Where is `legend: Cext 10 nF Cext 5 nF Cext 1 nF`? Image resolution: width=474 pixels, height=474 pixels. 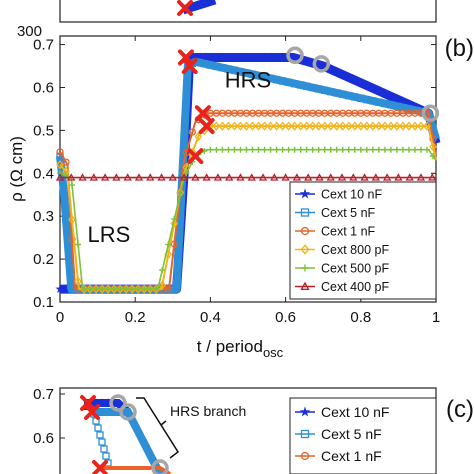 legend: Cext 10 nF Cext 5 nF Cext 1 nF is located at coordinates (363, 435).